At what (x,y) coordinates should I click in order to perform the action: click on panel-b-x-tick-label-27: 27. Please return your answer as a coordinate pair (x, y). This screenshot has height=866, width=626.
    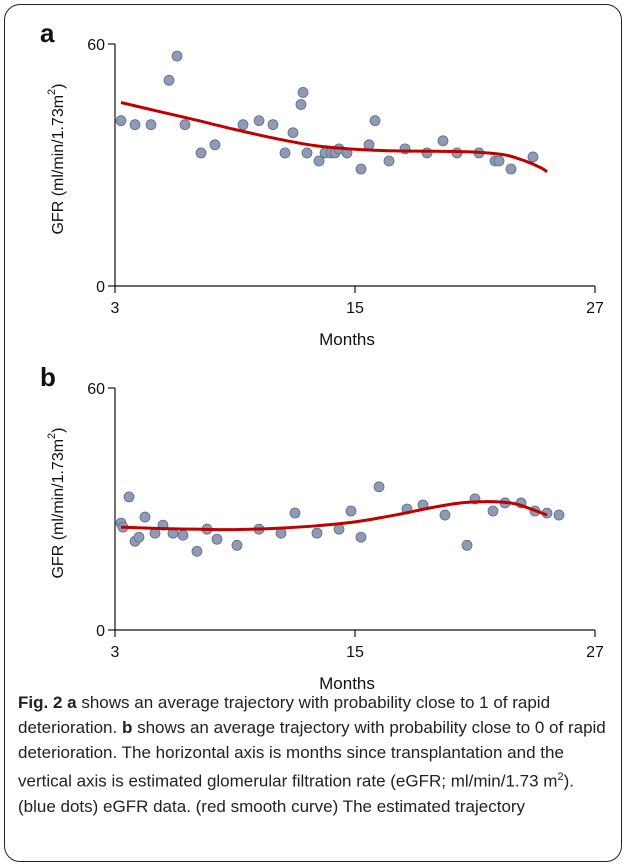
    Looking at the image, I should click on (595, 652).